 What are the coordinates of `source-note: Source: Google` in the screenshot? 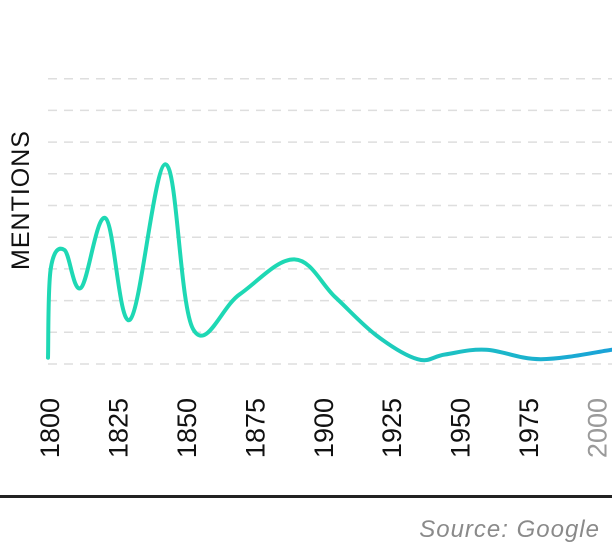 It's located at (509, 529).